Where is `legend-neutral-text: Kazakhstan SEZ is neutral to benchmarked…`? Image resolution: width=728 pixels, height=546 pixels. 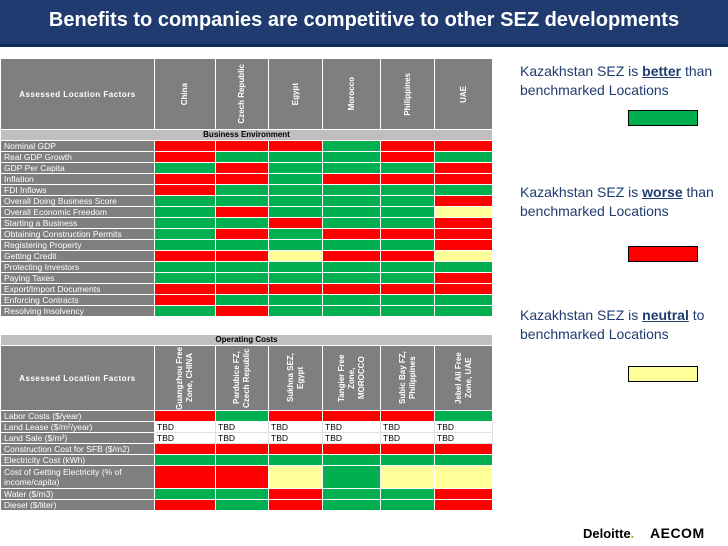
legend-neutral-text: Kazakhstan SEZ is neutral to benchmarked… is located at coordinates (612, 324).